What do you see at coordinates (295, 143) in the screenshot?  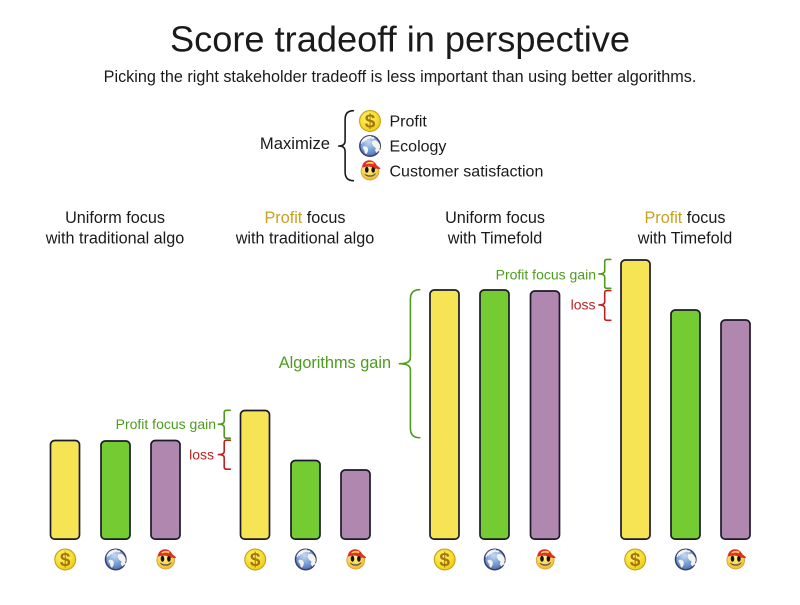 I see `svg-text: Maximize` at bounding box center [295, 143].